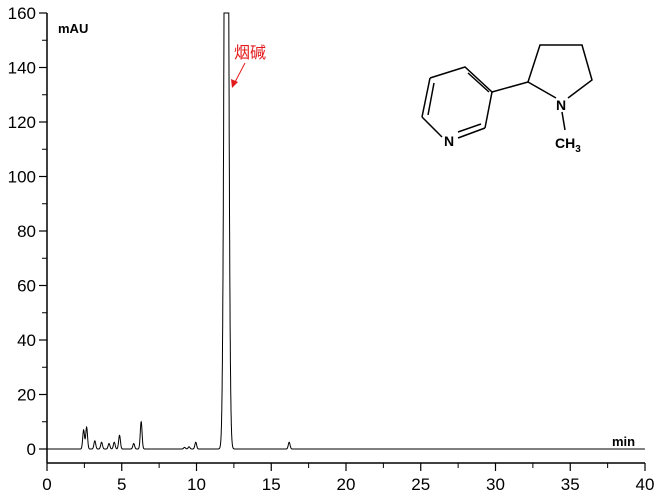 The width and height of the screenshot is (660, 500). I want to click on y-tick-label: 80, so click(26, 231).